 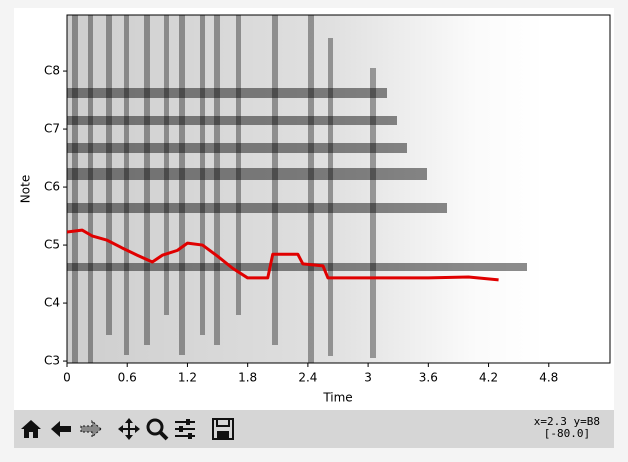 I want to click on x-tick-label: 1.8, so click(x=247, y=378).